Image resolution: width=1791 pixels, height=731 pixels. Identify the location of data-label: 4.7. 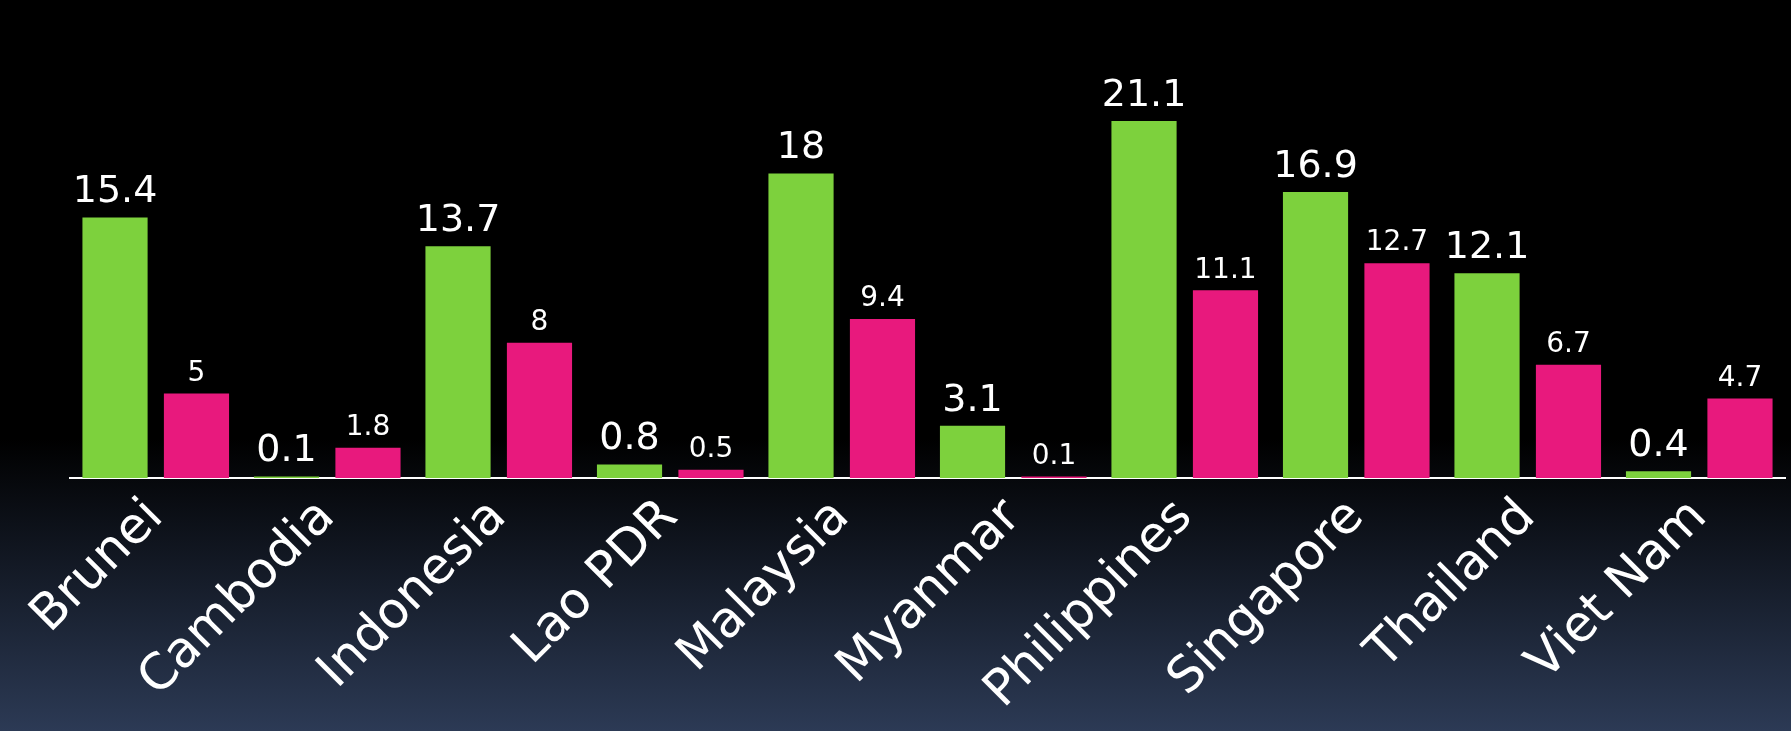
(1740, 376).